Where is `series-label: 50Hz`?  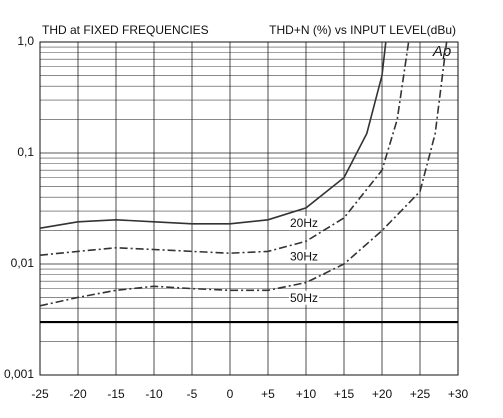 series-label: 50Hz is located at coordinates (304, 298).